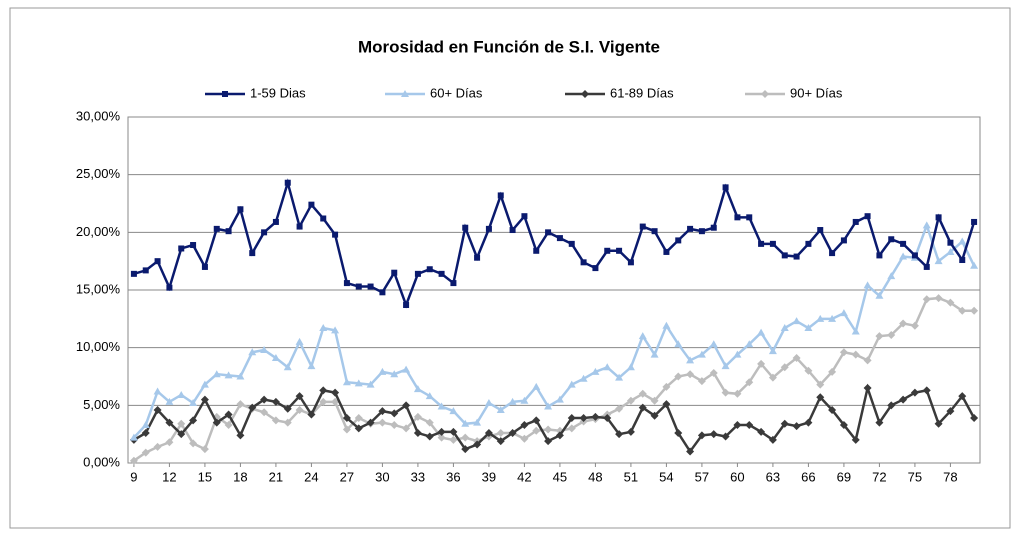 The width and height of the screenshot is (1018, 535). What do you see at coordinates (98, 346) in the screenshot?
I see `y-tick-label: 10,00%` at bounding box center [98, 346].